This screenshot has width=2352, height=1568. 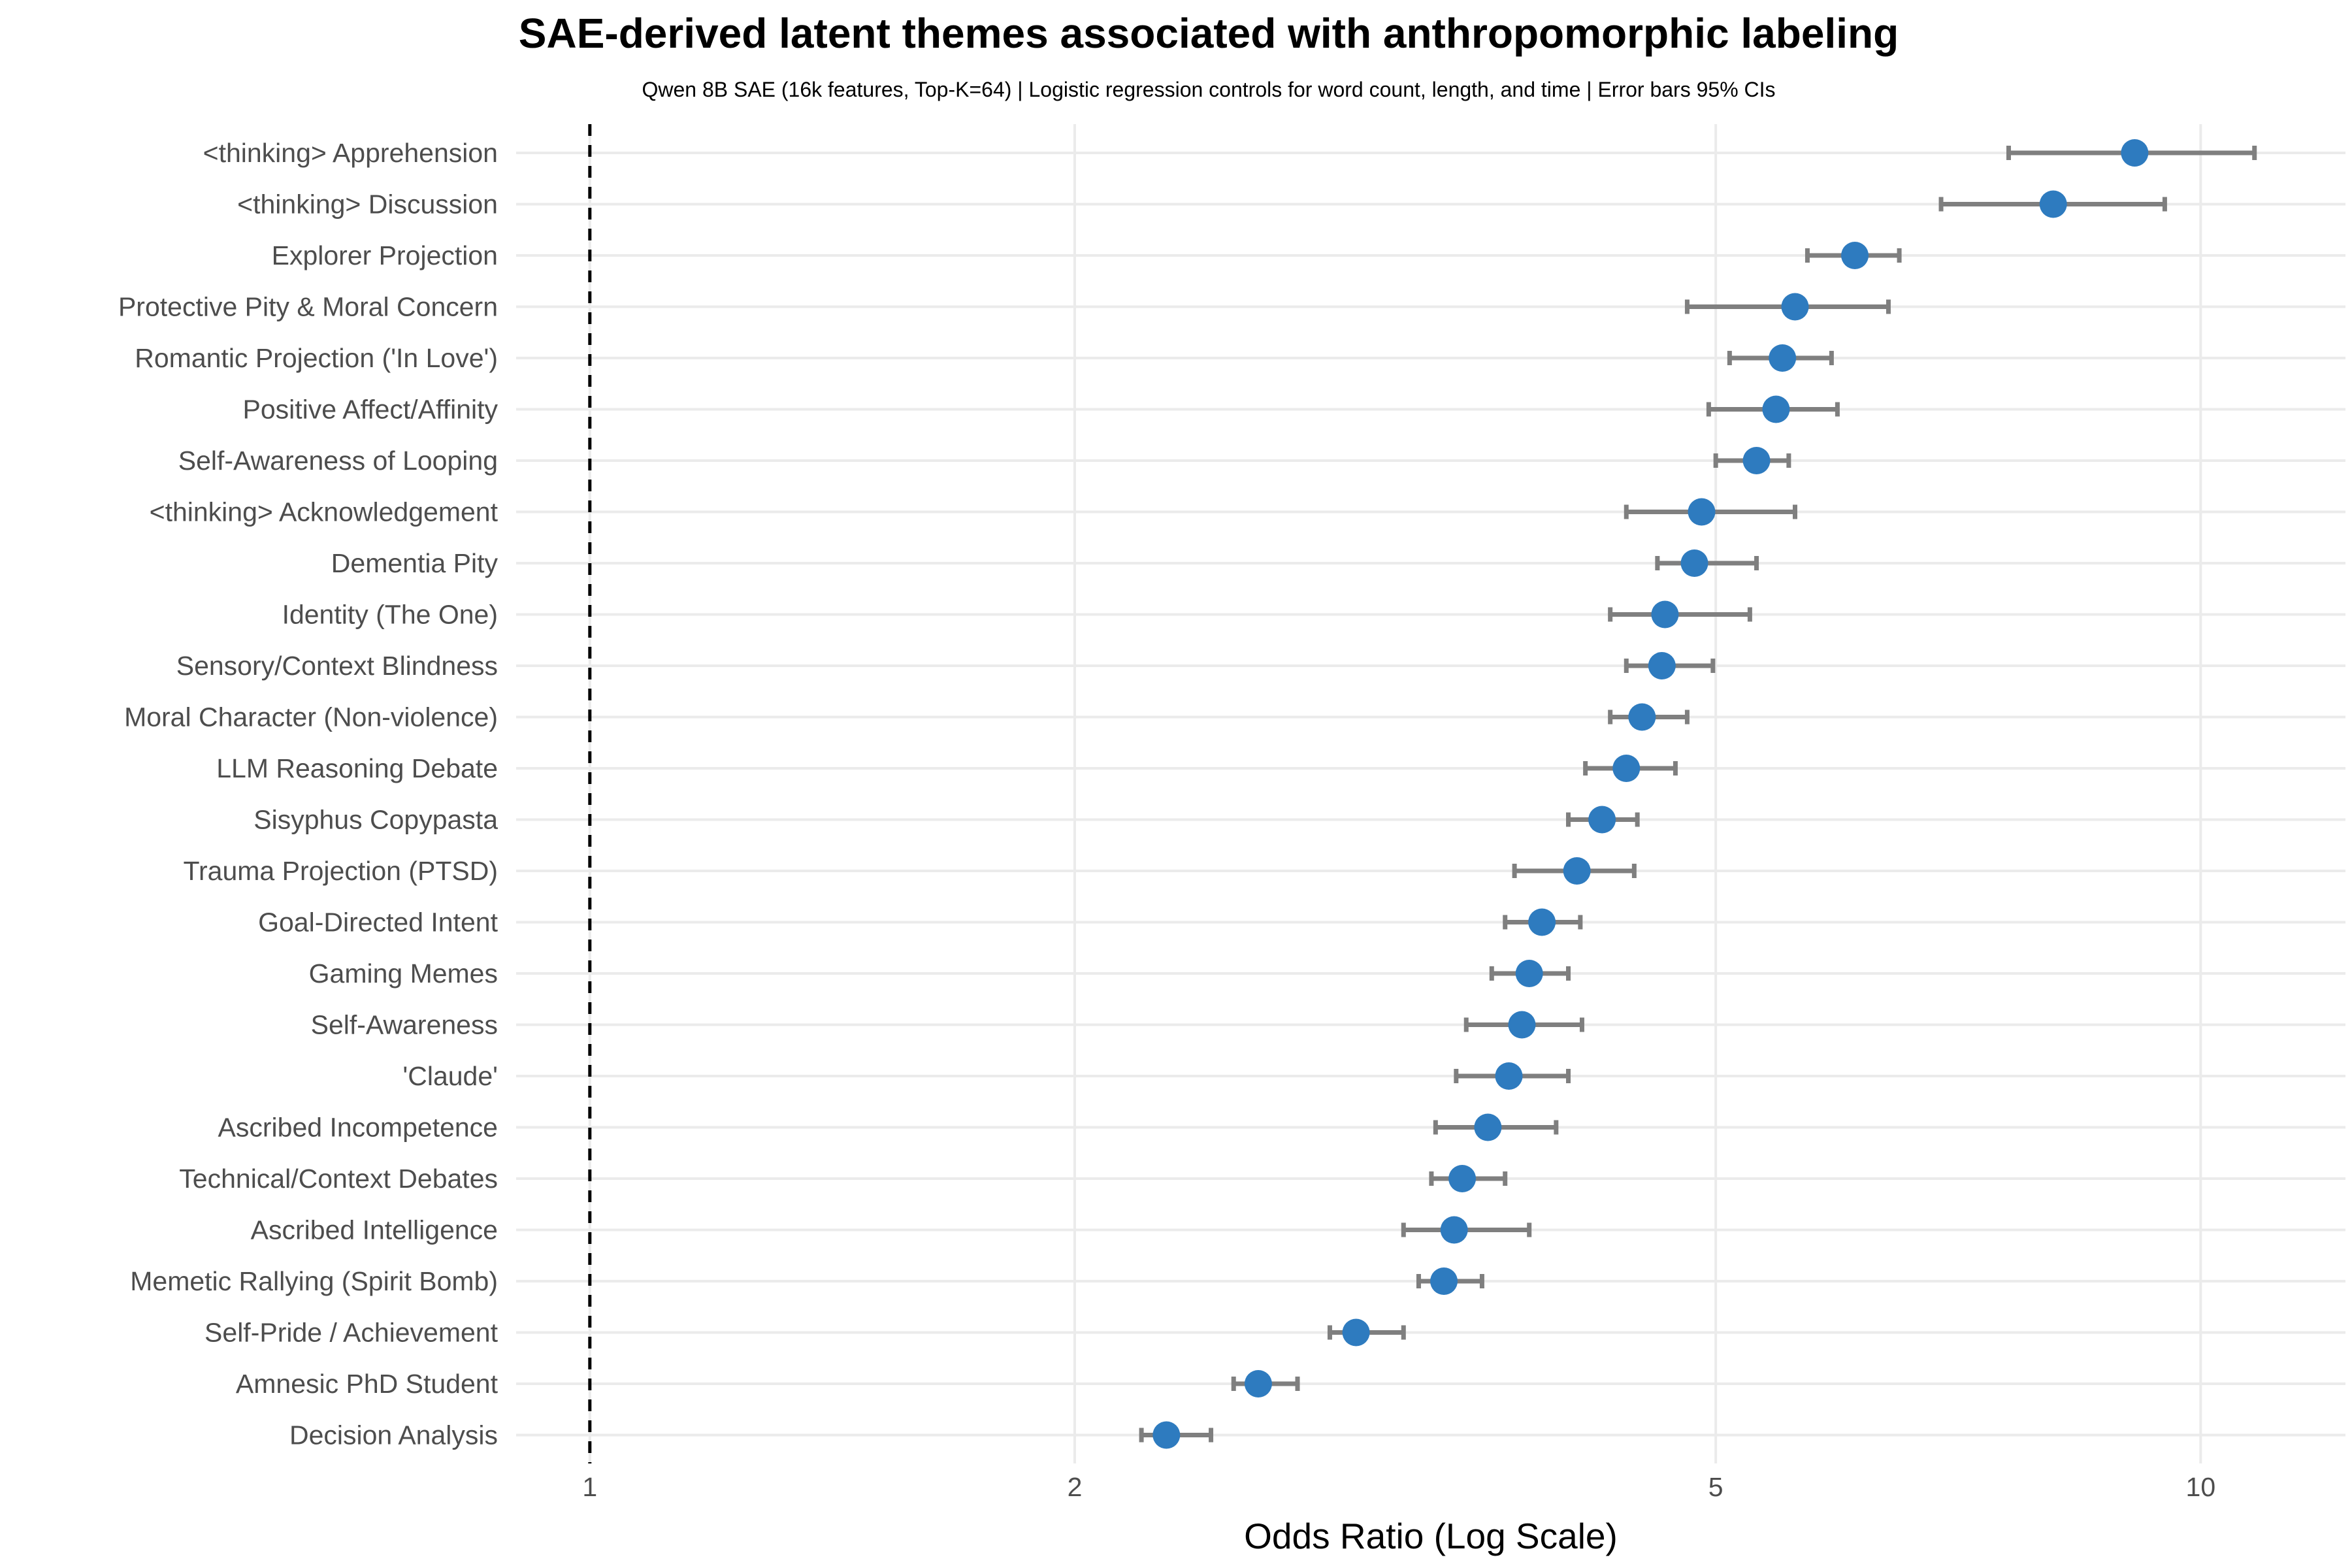 I want to click on x-tick-label: 10, so click(x=2201, y=1487).